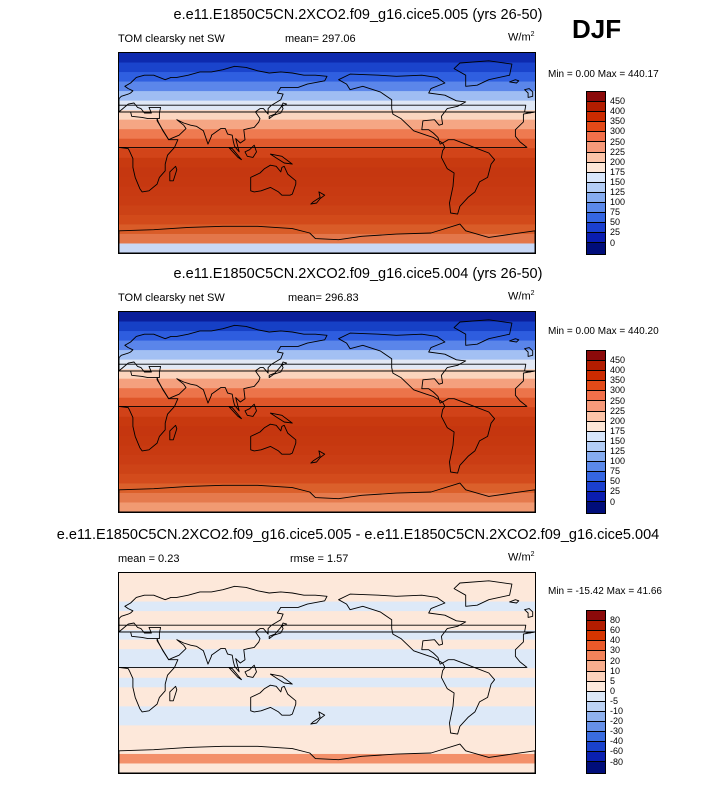 Image resolution: width=716 pixels, height=788 pixels. I want to click on colorbar-tick-label: 450, so click(618, 360).